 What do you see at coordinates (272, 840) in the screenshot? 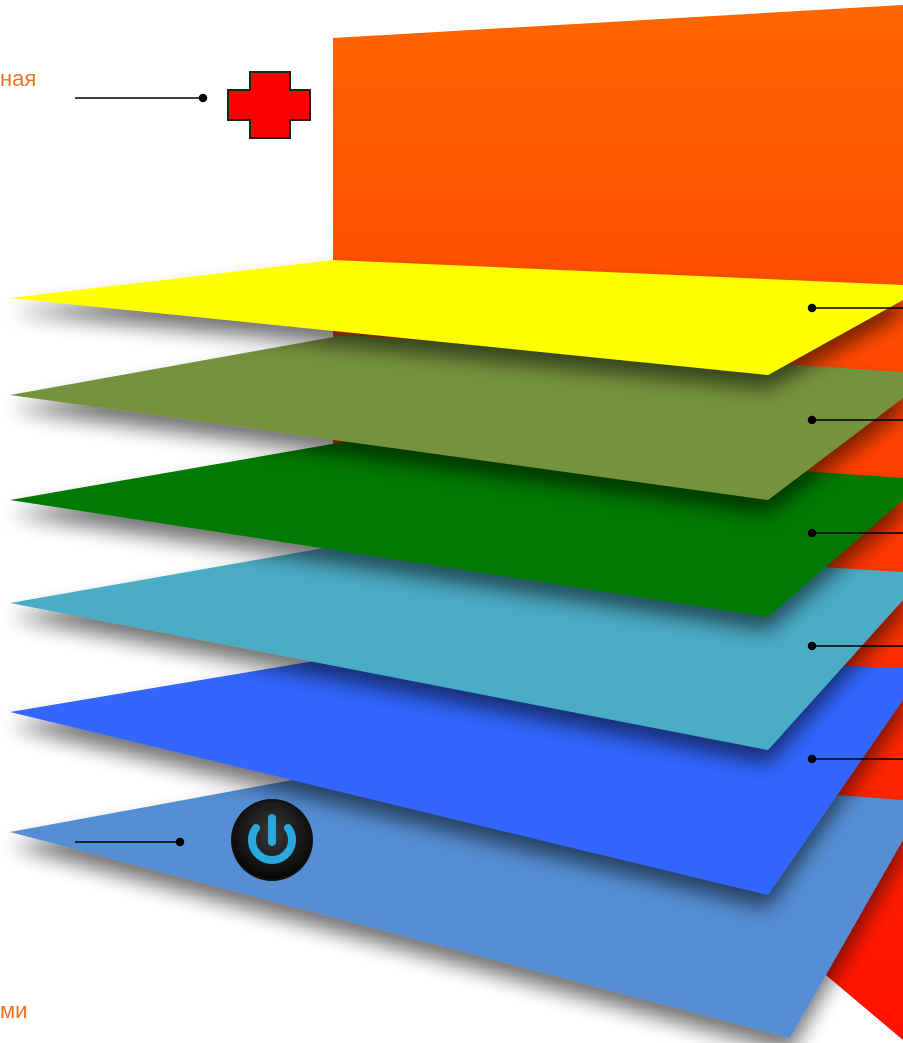
I see `power-icon` at bounding box center [272, 840].